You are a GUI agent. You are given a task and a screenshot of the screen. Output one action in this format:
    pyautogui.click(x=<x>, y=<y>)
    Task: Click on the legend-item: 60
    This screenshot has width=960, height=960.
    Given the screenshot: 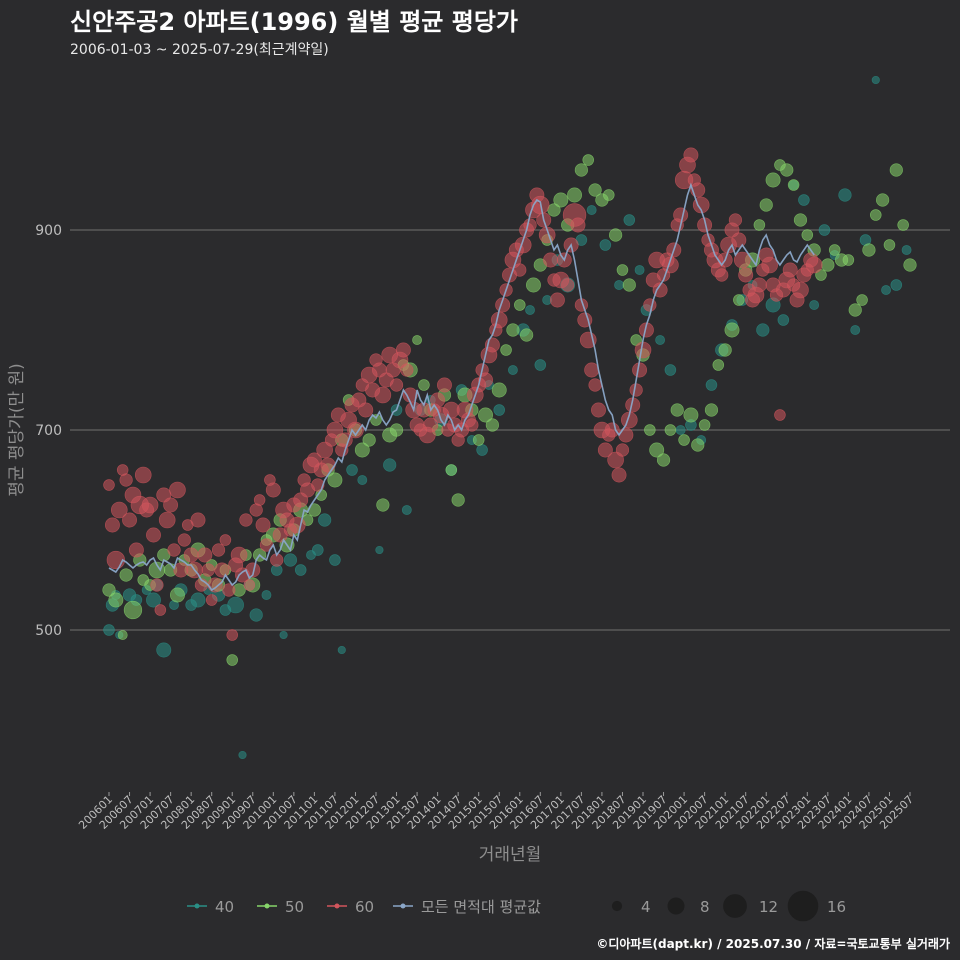 What is the action you would take?
    pyautogui.click(x=350, y=907)
    